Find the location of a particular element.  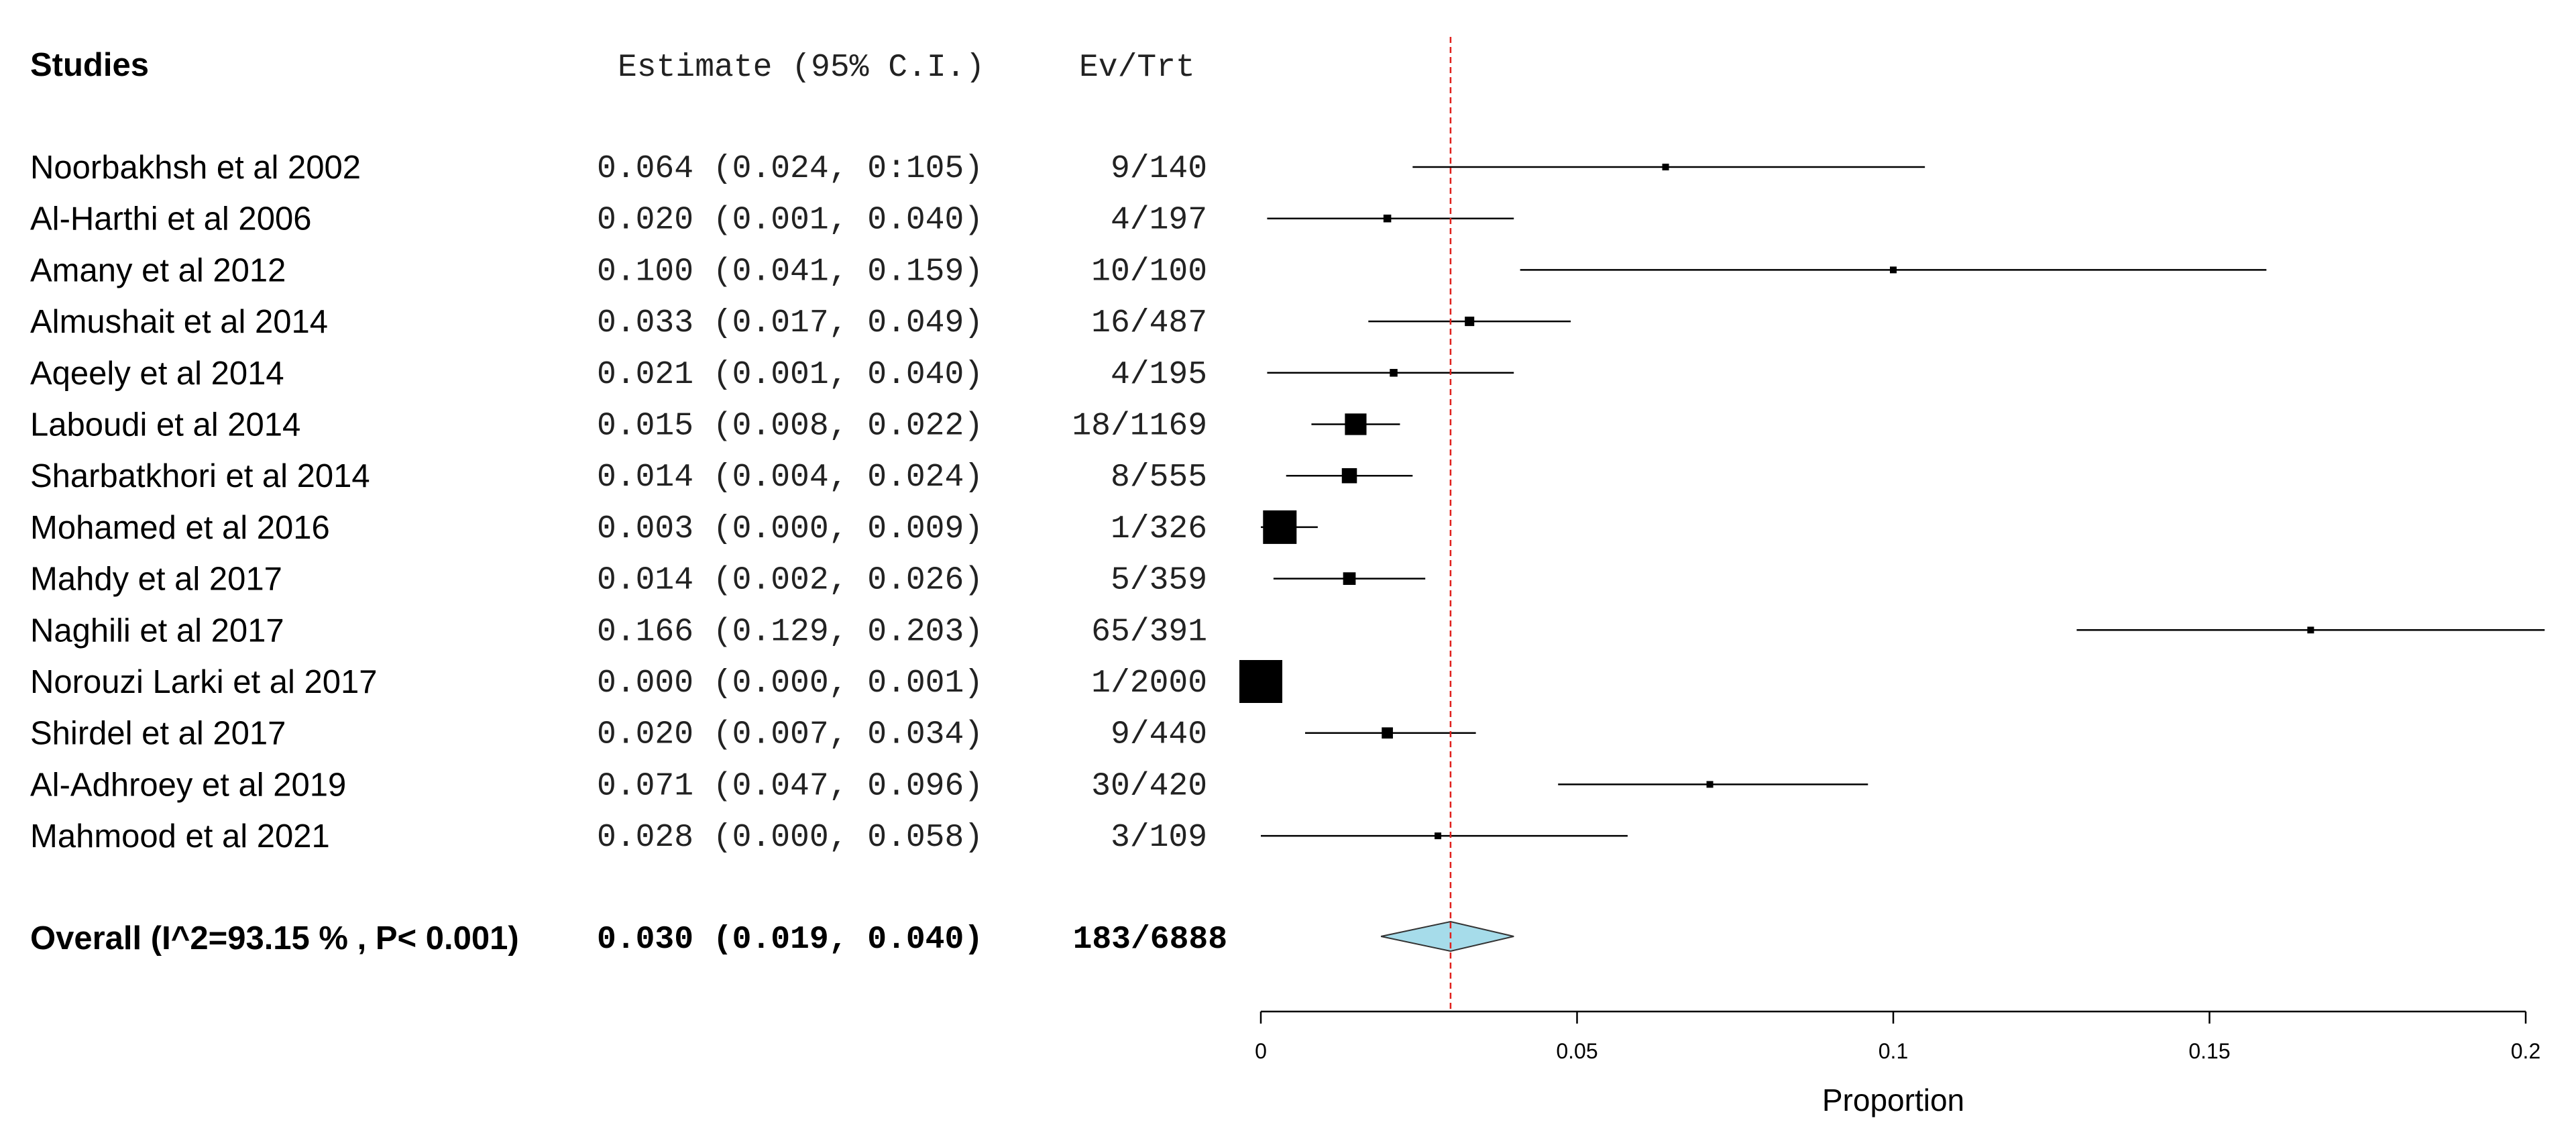

study-estimate-ci: 0.014 (0.004, 0.024) is located at coordinates (790, 477).